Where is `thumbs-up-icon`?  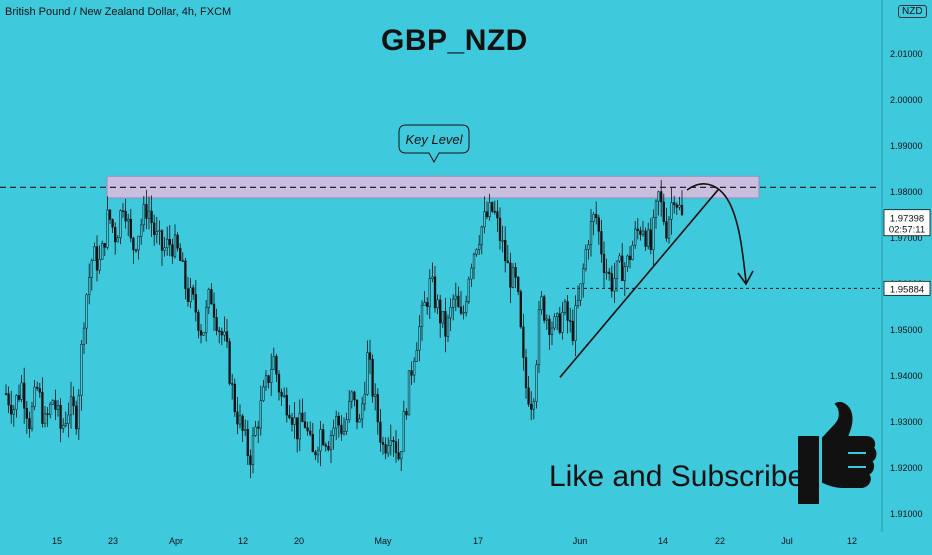
thumbs-up-icon is located at coordinates (837, 453).